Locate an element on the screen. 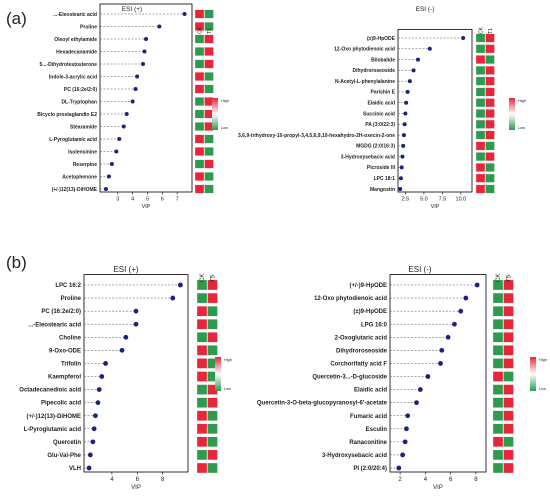  row-label: Isolensinine is located at coordinates (82, 152).